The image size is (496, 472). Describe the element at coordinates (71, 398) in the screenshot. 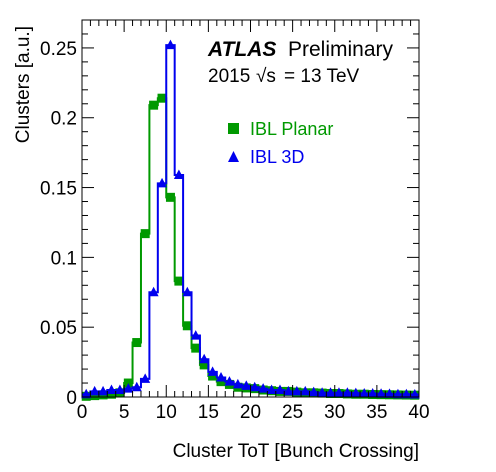

I see `y-tick-label: 0` at that location.